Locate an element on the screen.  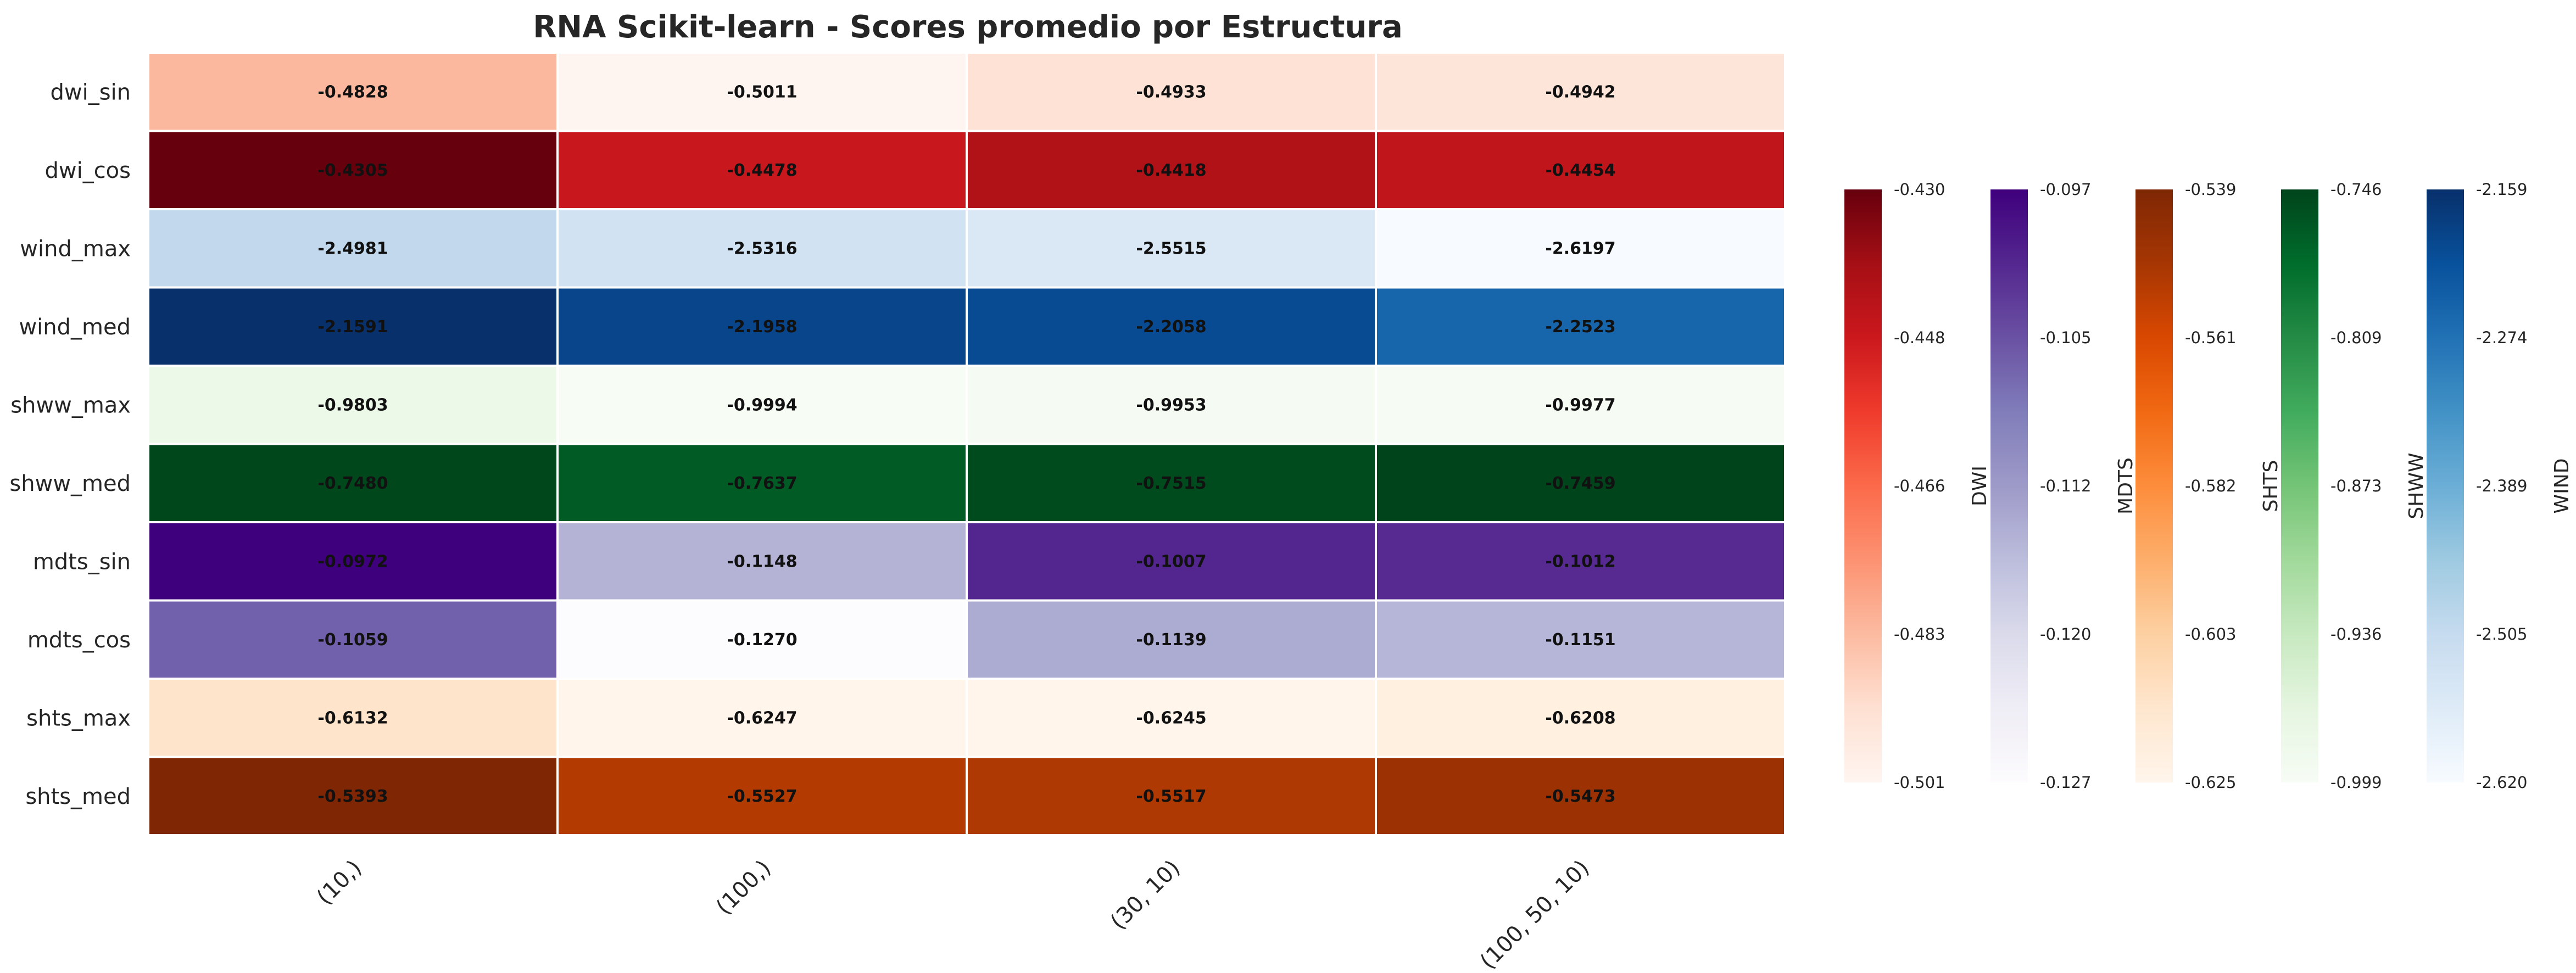
cell-value-label: -0.6247 is located at coordinates (762, 718).